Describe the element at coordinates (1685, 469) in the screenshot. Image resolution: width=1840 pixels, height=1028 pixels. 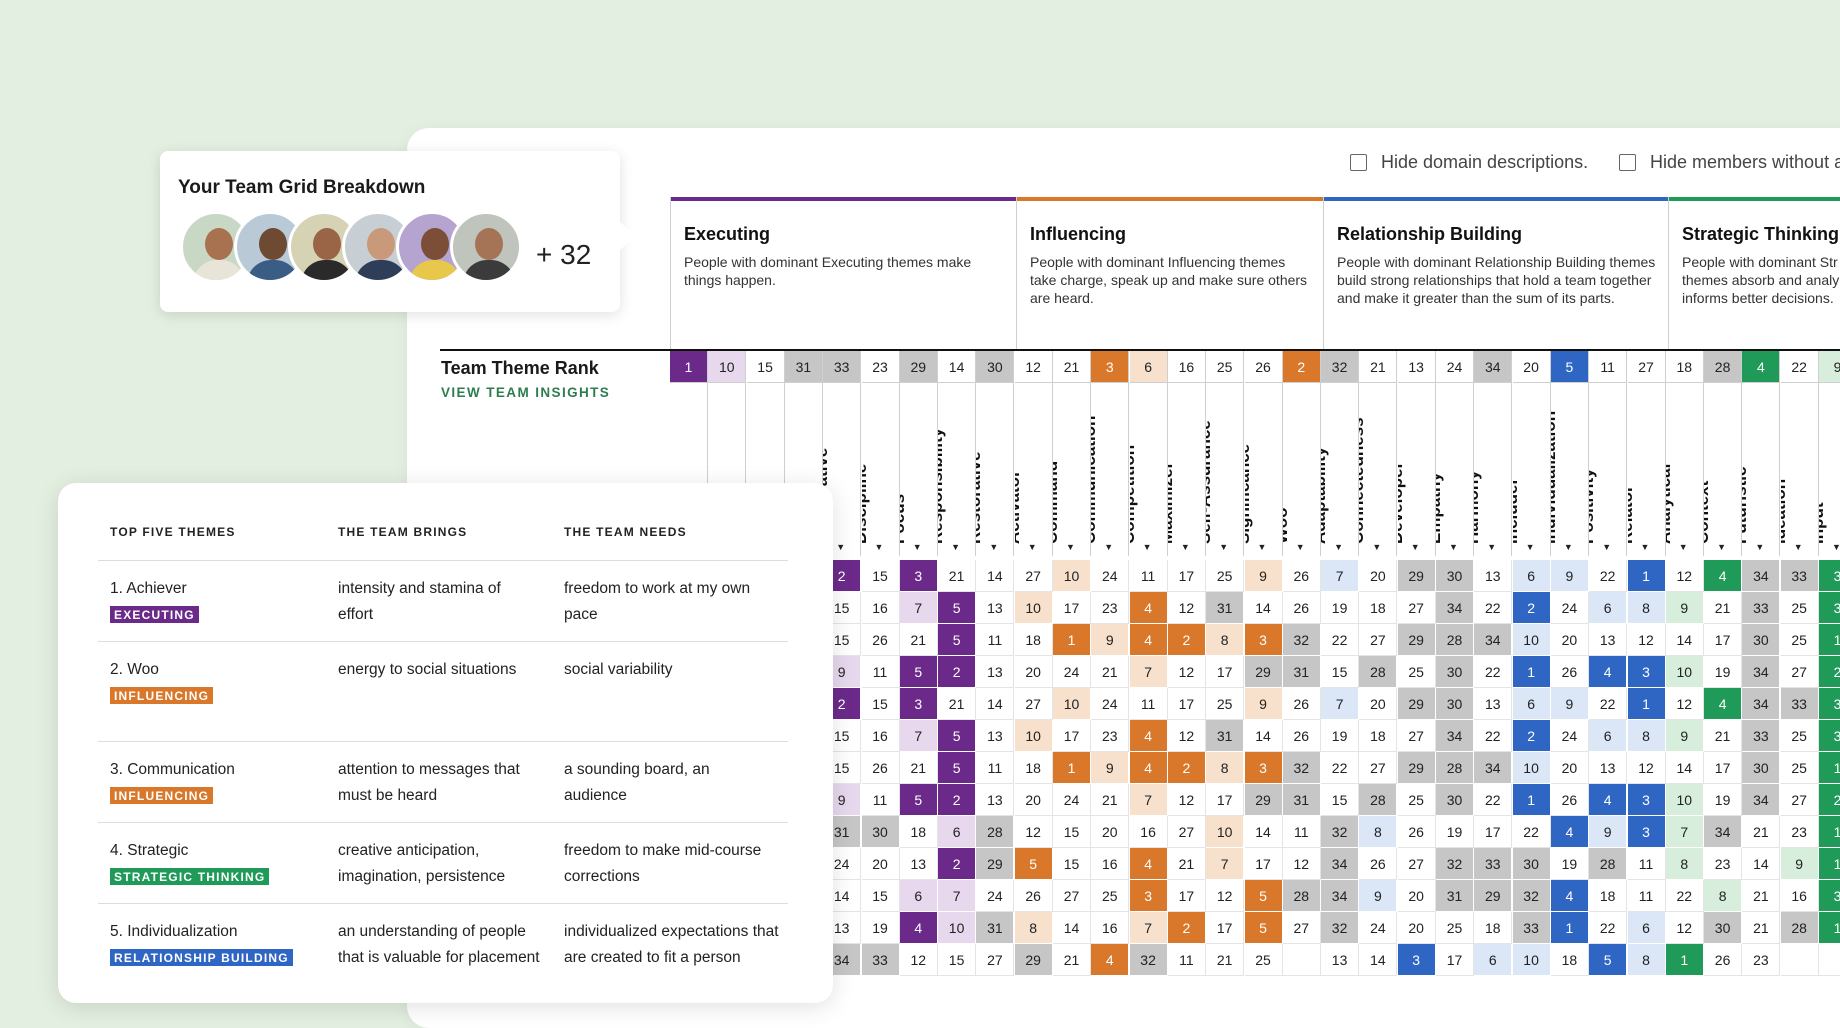
I see `theme-column-header: Analytical ▼` at that location.